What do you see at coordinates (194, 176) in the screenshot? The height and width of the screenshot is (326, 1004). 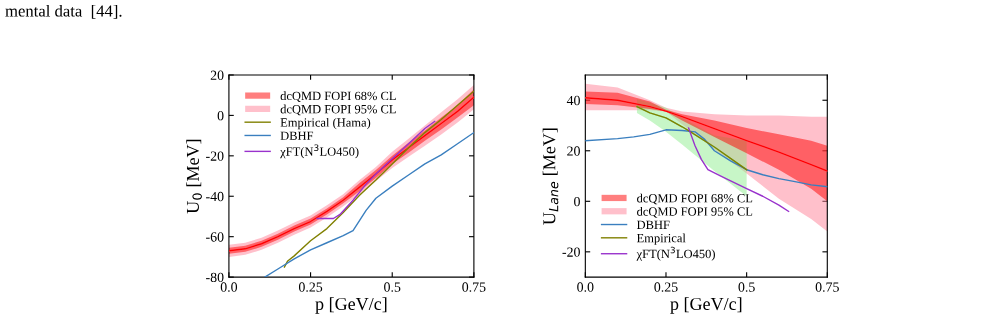 I see `y-axis-title: U$_{0}$ [MeV]` at bounding box center [194, 176].